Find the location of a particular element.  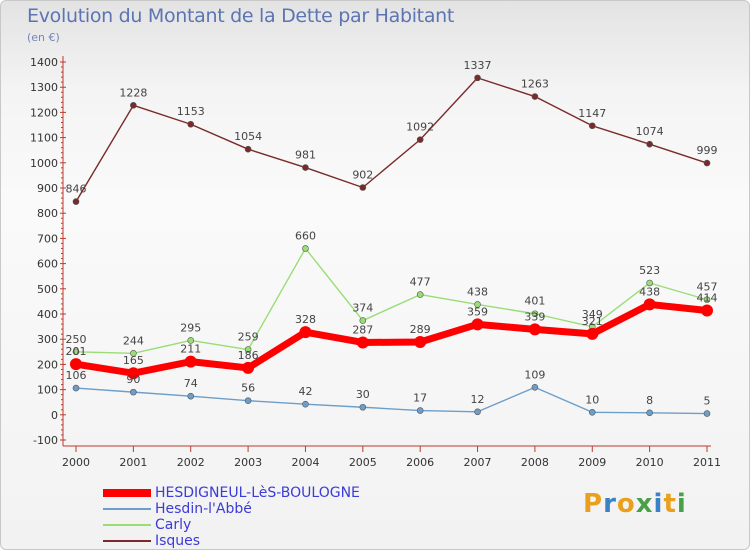

x-tick-label: 2011 is located at coordinates (707, 462).